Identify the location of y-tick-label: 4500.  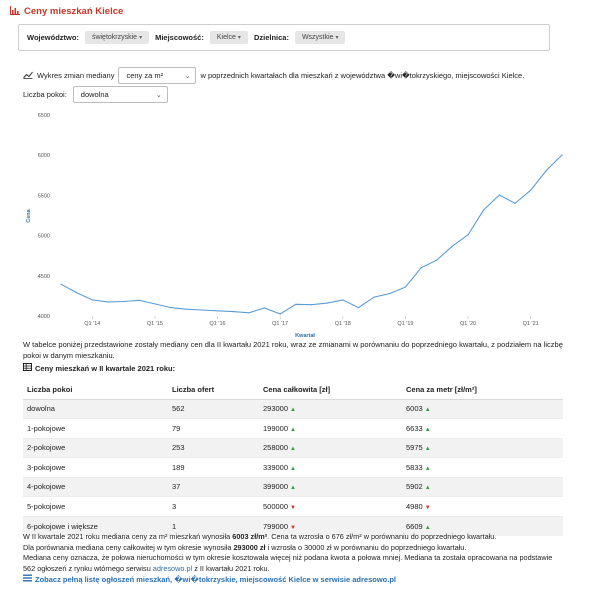
(44, 277).